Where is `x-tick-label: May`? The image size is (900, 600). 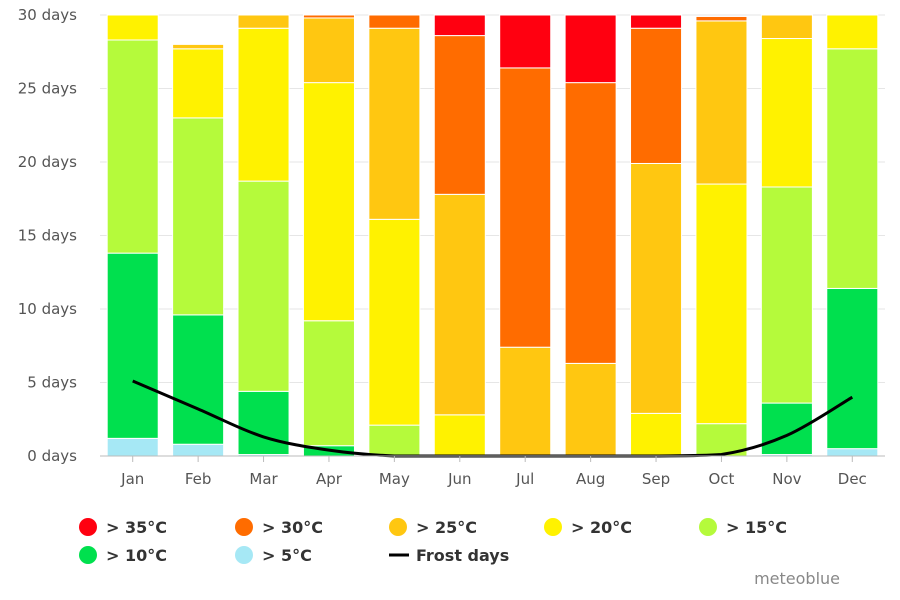
x-tick-label: May is located at coordinates (394, 479).